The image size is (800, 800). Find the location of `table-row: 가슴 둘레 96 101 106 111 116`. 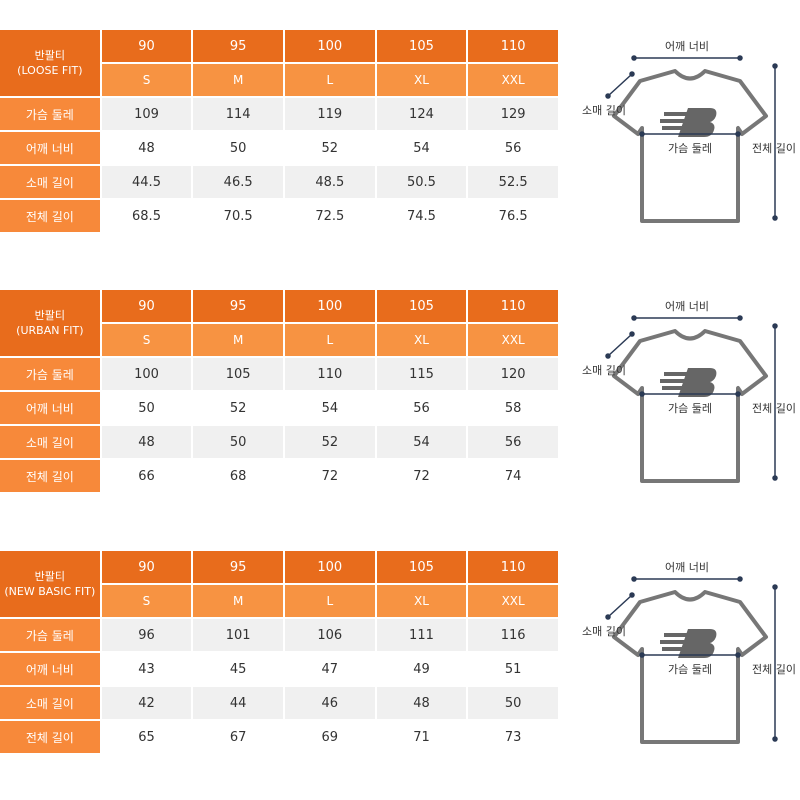

table-row: 가슴 둘레 96 101 106 111 116 is located at coordinates (279, 635).